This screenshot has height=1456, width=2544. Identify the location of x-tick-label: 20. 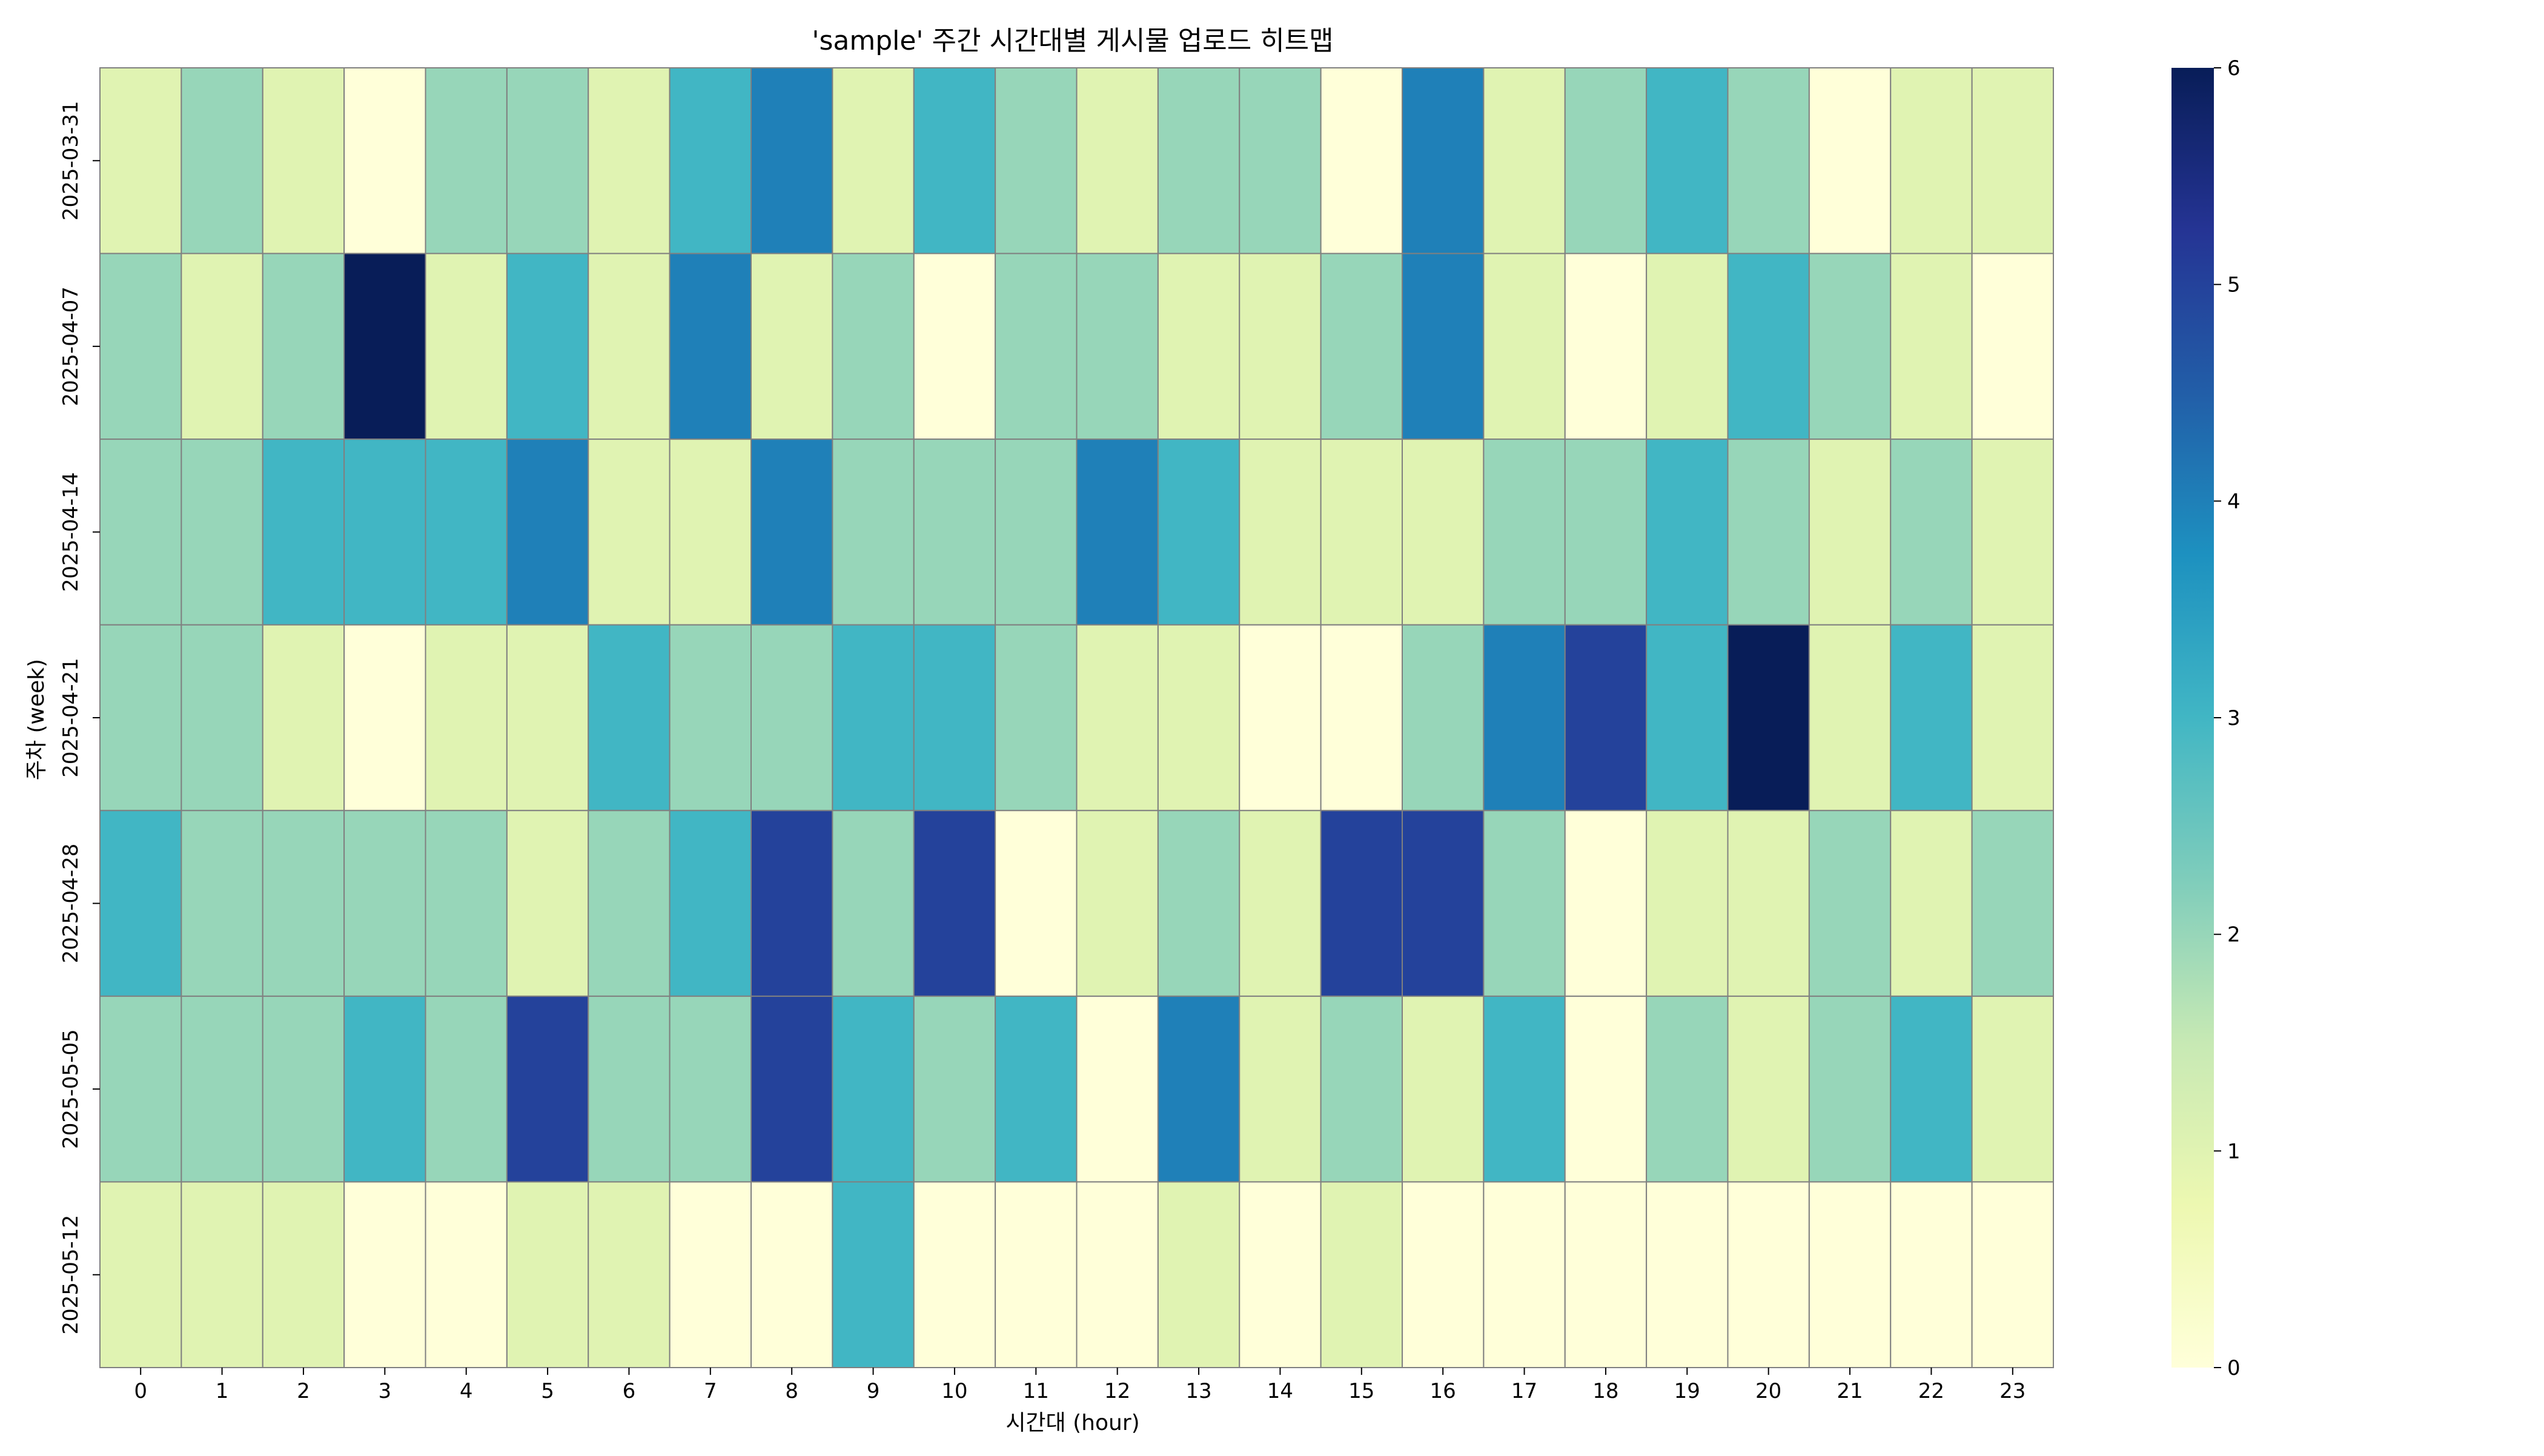
(1768, 1391).